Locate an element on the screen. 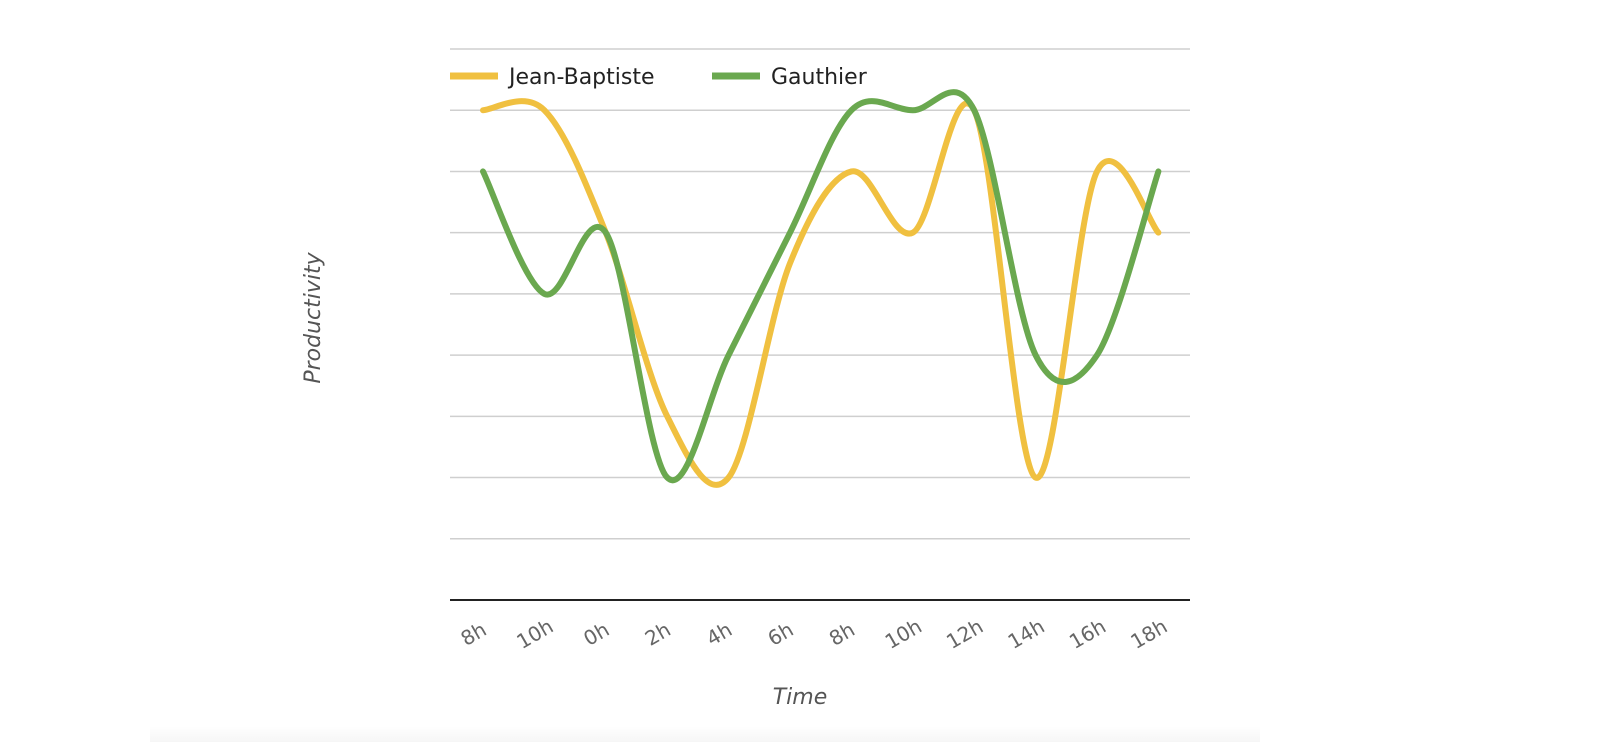 The width and height of the screenshot is (1600, 742). legend-label: Gauthier is located at coordinates (819, 77).